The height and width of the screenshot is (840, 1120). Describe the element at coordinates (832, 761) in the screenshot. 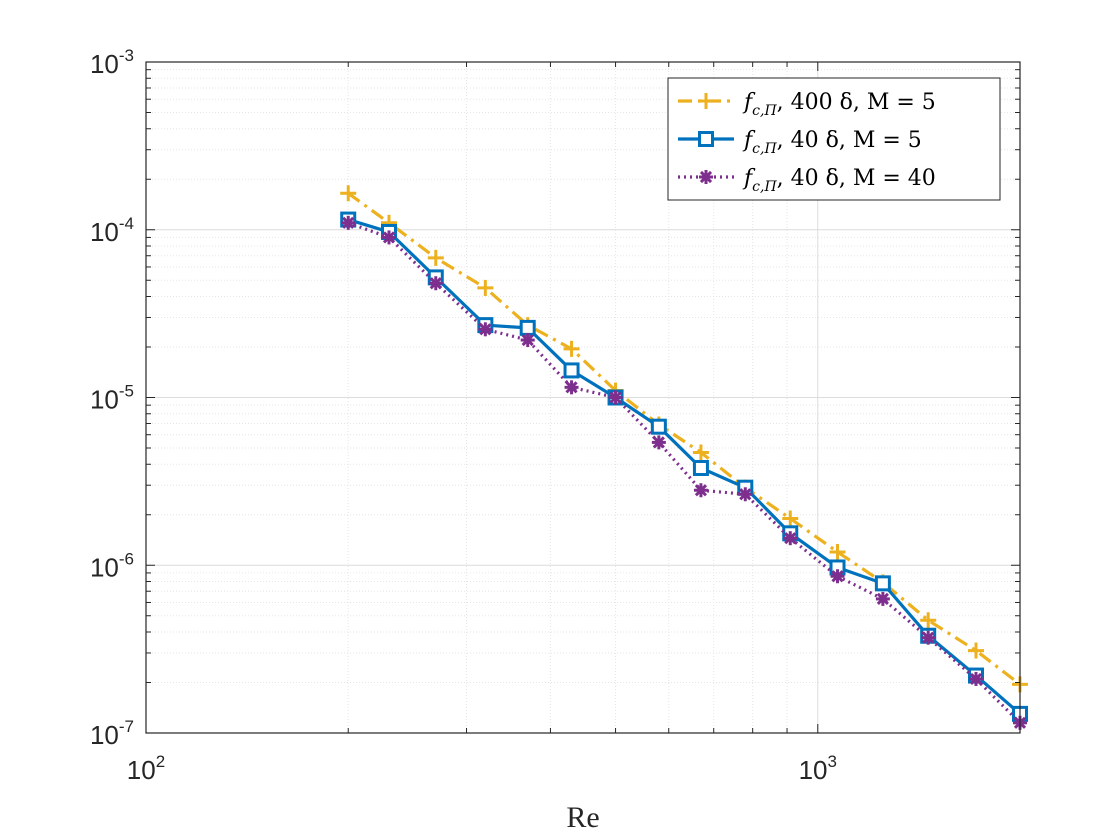

I see `x-tick-exponent: 3` at that location.